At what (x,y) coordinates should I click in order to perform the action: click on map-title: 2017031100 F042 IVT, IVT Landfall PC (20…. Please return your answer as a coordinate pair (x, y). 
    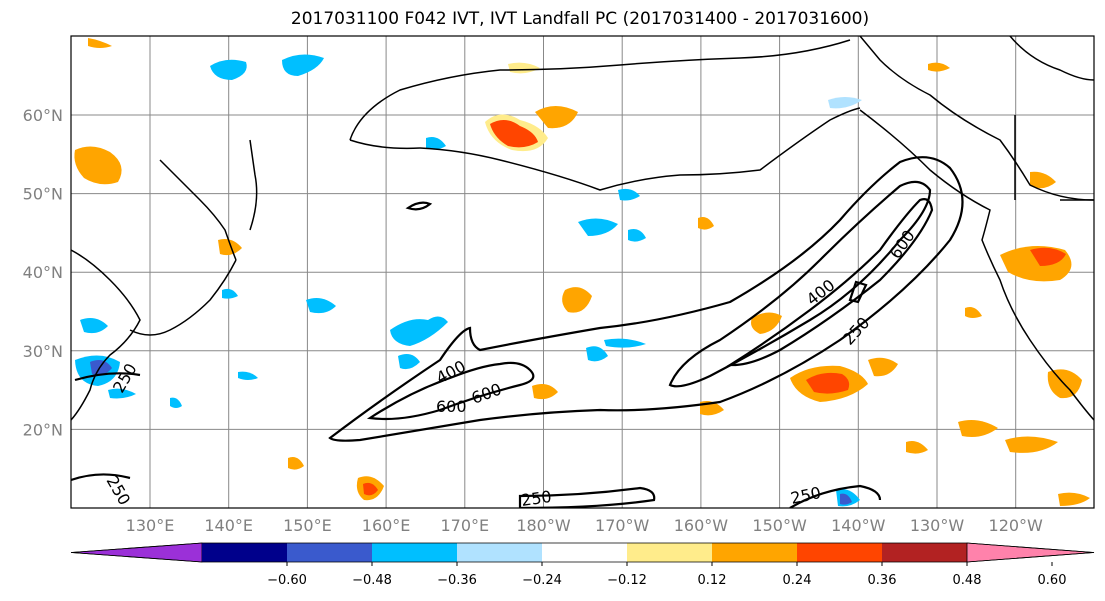
    Looking at the image, I should click on (580, 19).